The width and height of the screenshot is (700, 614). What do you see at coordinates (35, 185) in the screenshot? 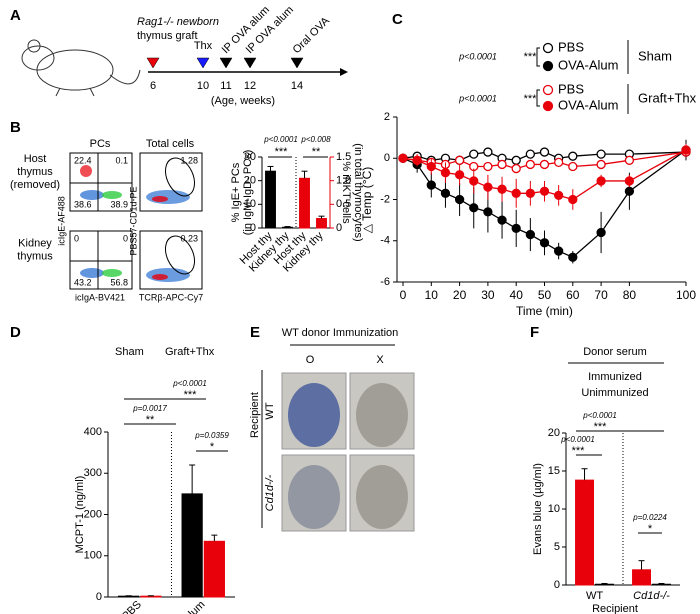
I see `row-label: (removed)` at bounding box center [35, 185].